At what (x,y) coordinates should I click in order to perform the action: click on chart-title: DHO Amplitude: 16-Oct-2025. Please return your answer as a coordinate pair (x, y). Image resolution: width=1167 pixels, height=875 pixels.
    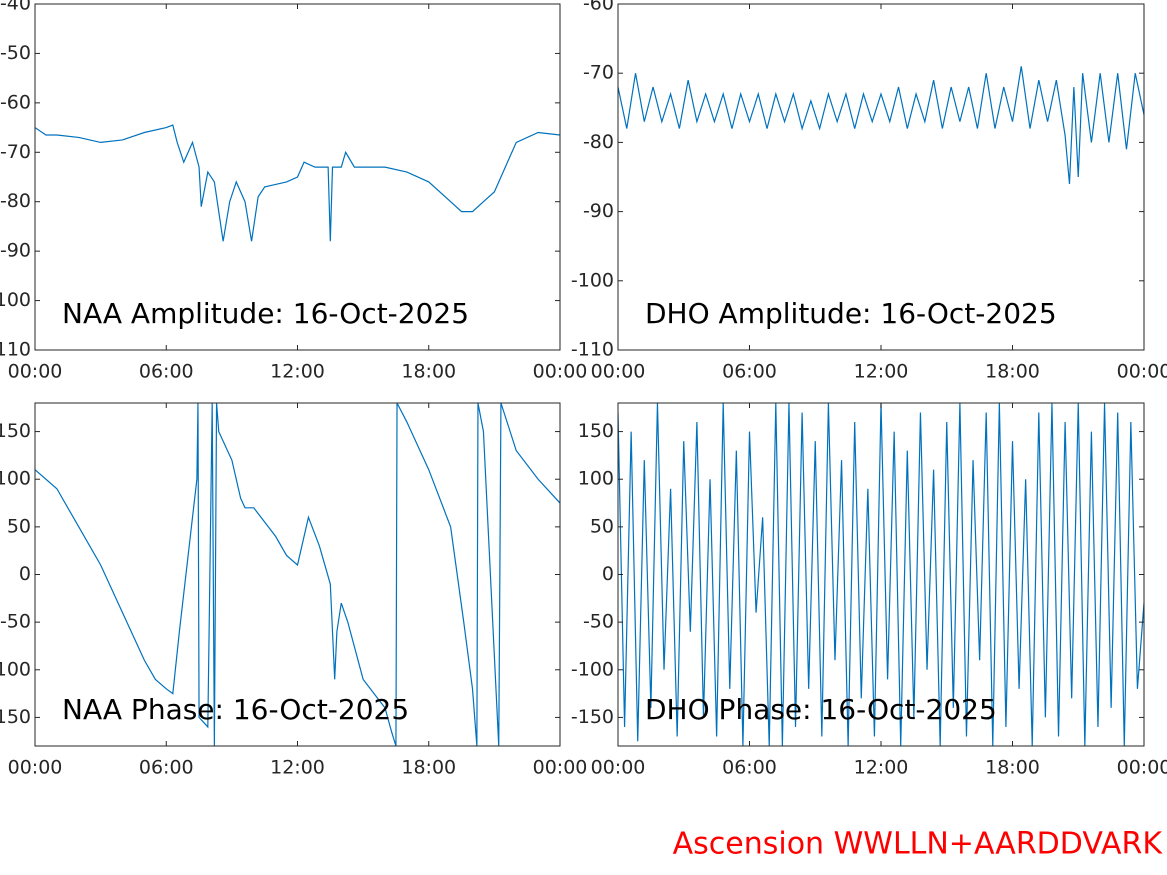
    Looking at the image, I should click on (851, 313).